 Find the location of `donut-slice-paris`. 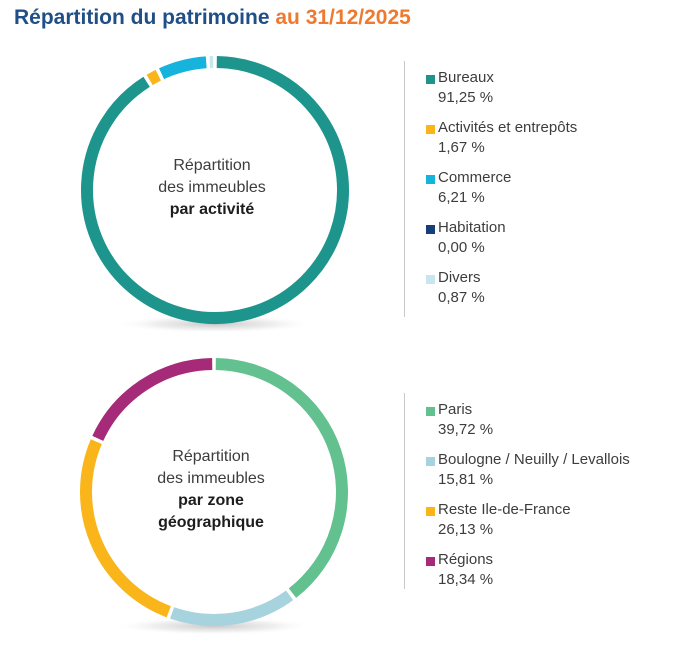

donut-slice-paris is located at coordinates (281, 478).